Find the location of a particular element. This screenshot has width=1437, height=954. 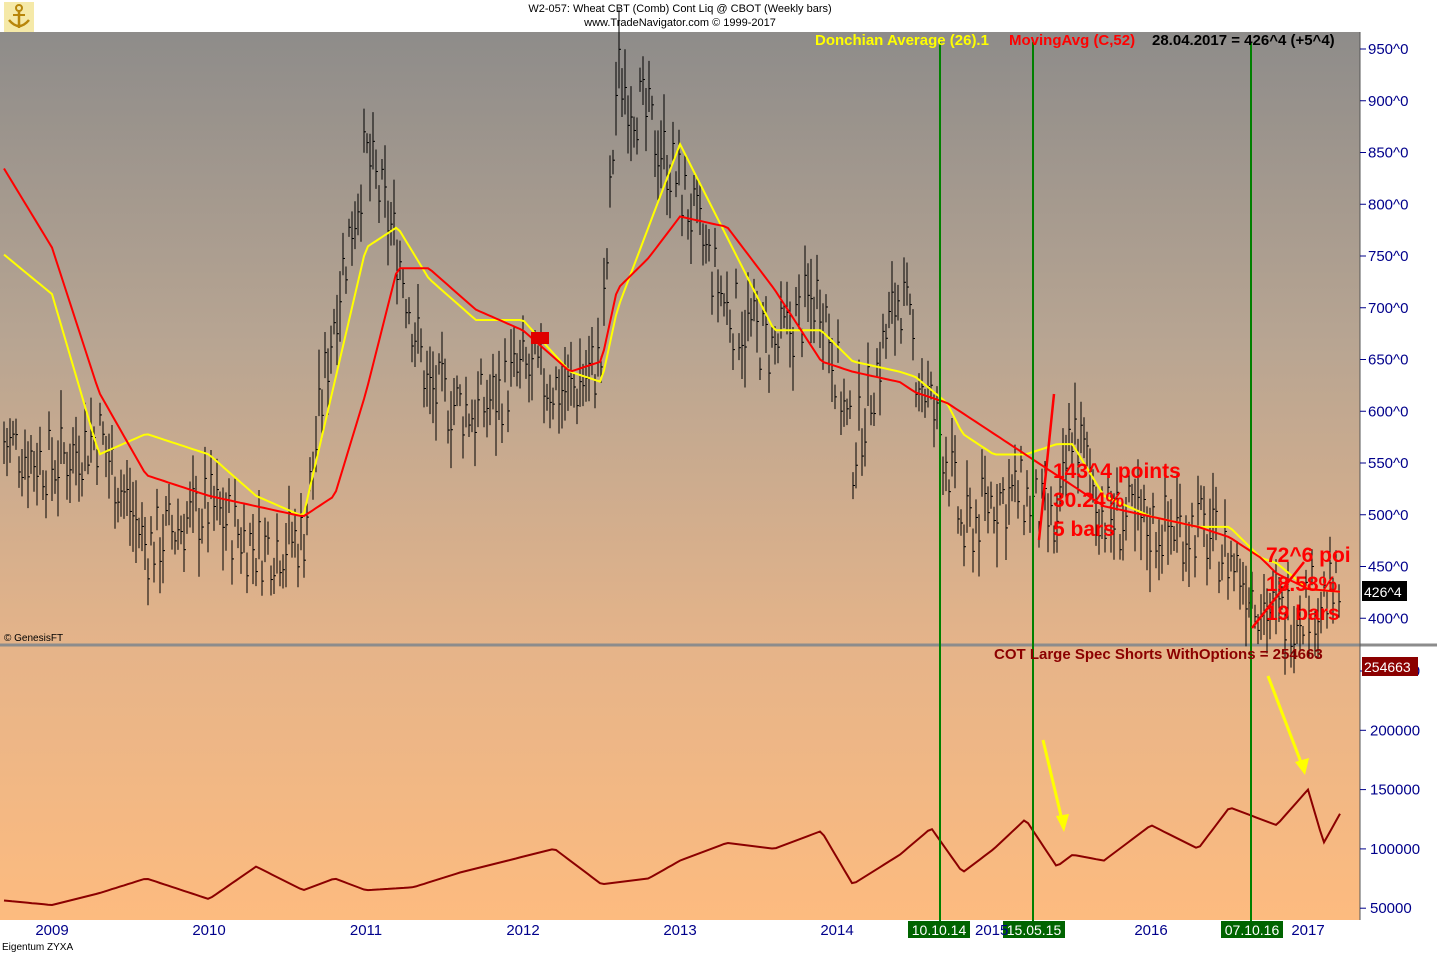

cot-tick-label: 50000 is located at coordinates (1391, 908).